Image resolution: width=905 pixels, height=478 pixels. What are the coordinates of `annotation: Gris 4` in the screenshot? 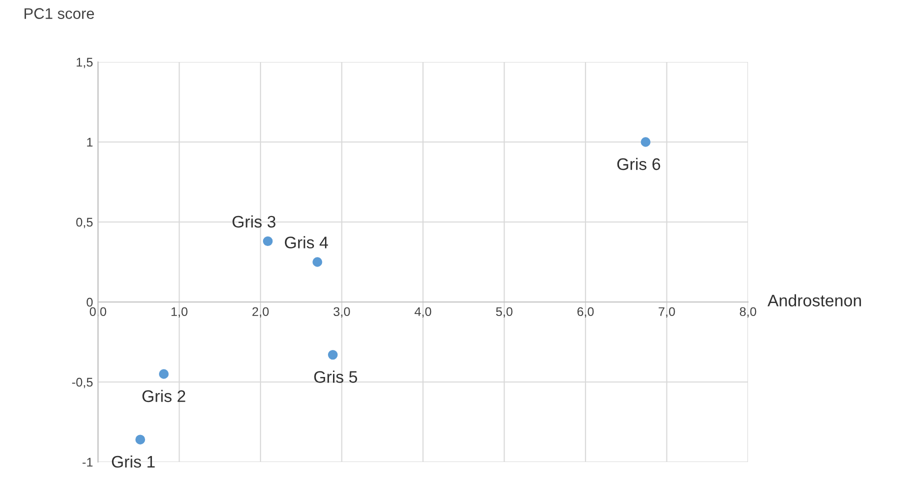 It's located at (306, 242).